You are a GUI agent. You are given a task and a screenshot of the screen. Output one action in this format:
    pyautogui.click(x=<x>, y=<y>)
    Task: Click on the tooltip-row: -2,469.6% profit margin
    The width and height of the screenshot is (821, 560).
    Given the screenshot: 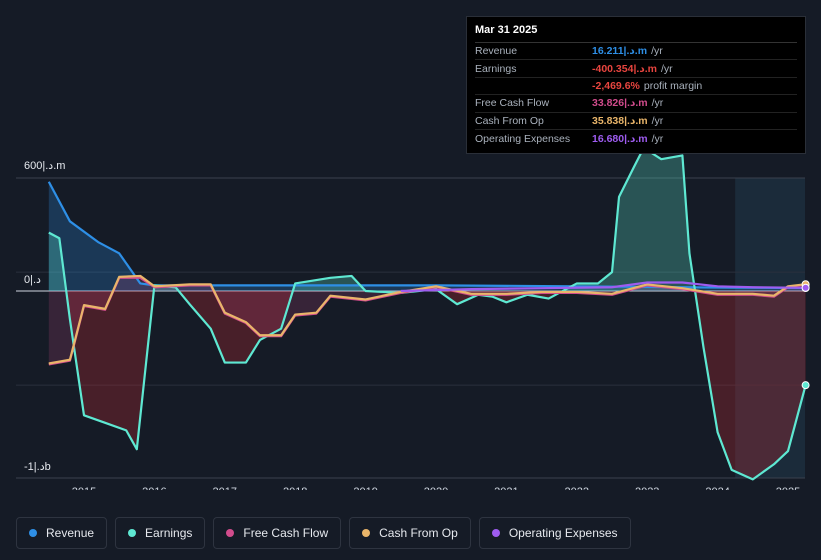 What is the action you would take?
    pyautogui.click(x=636, y=87)
    